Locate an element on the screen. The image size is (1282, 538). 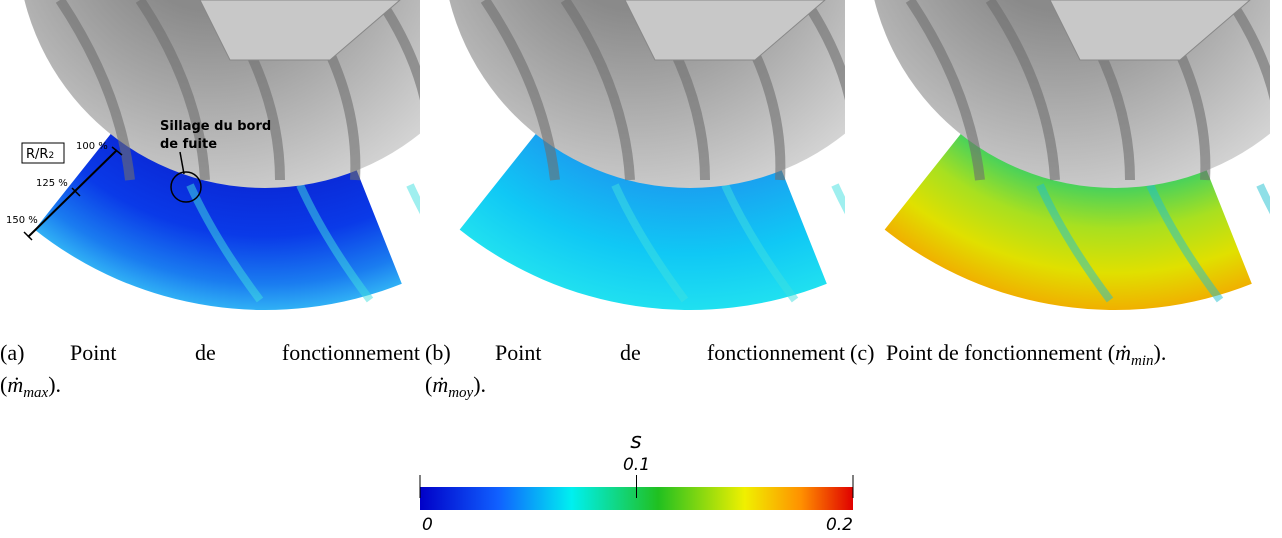
caption-label: (b) is located at coordinates (438, 352).